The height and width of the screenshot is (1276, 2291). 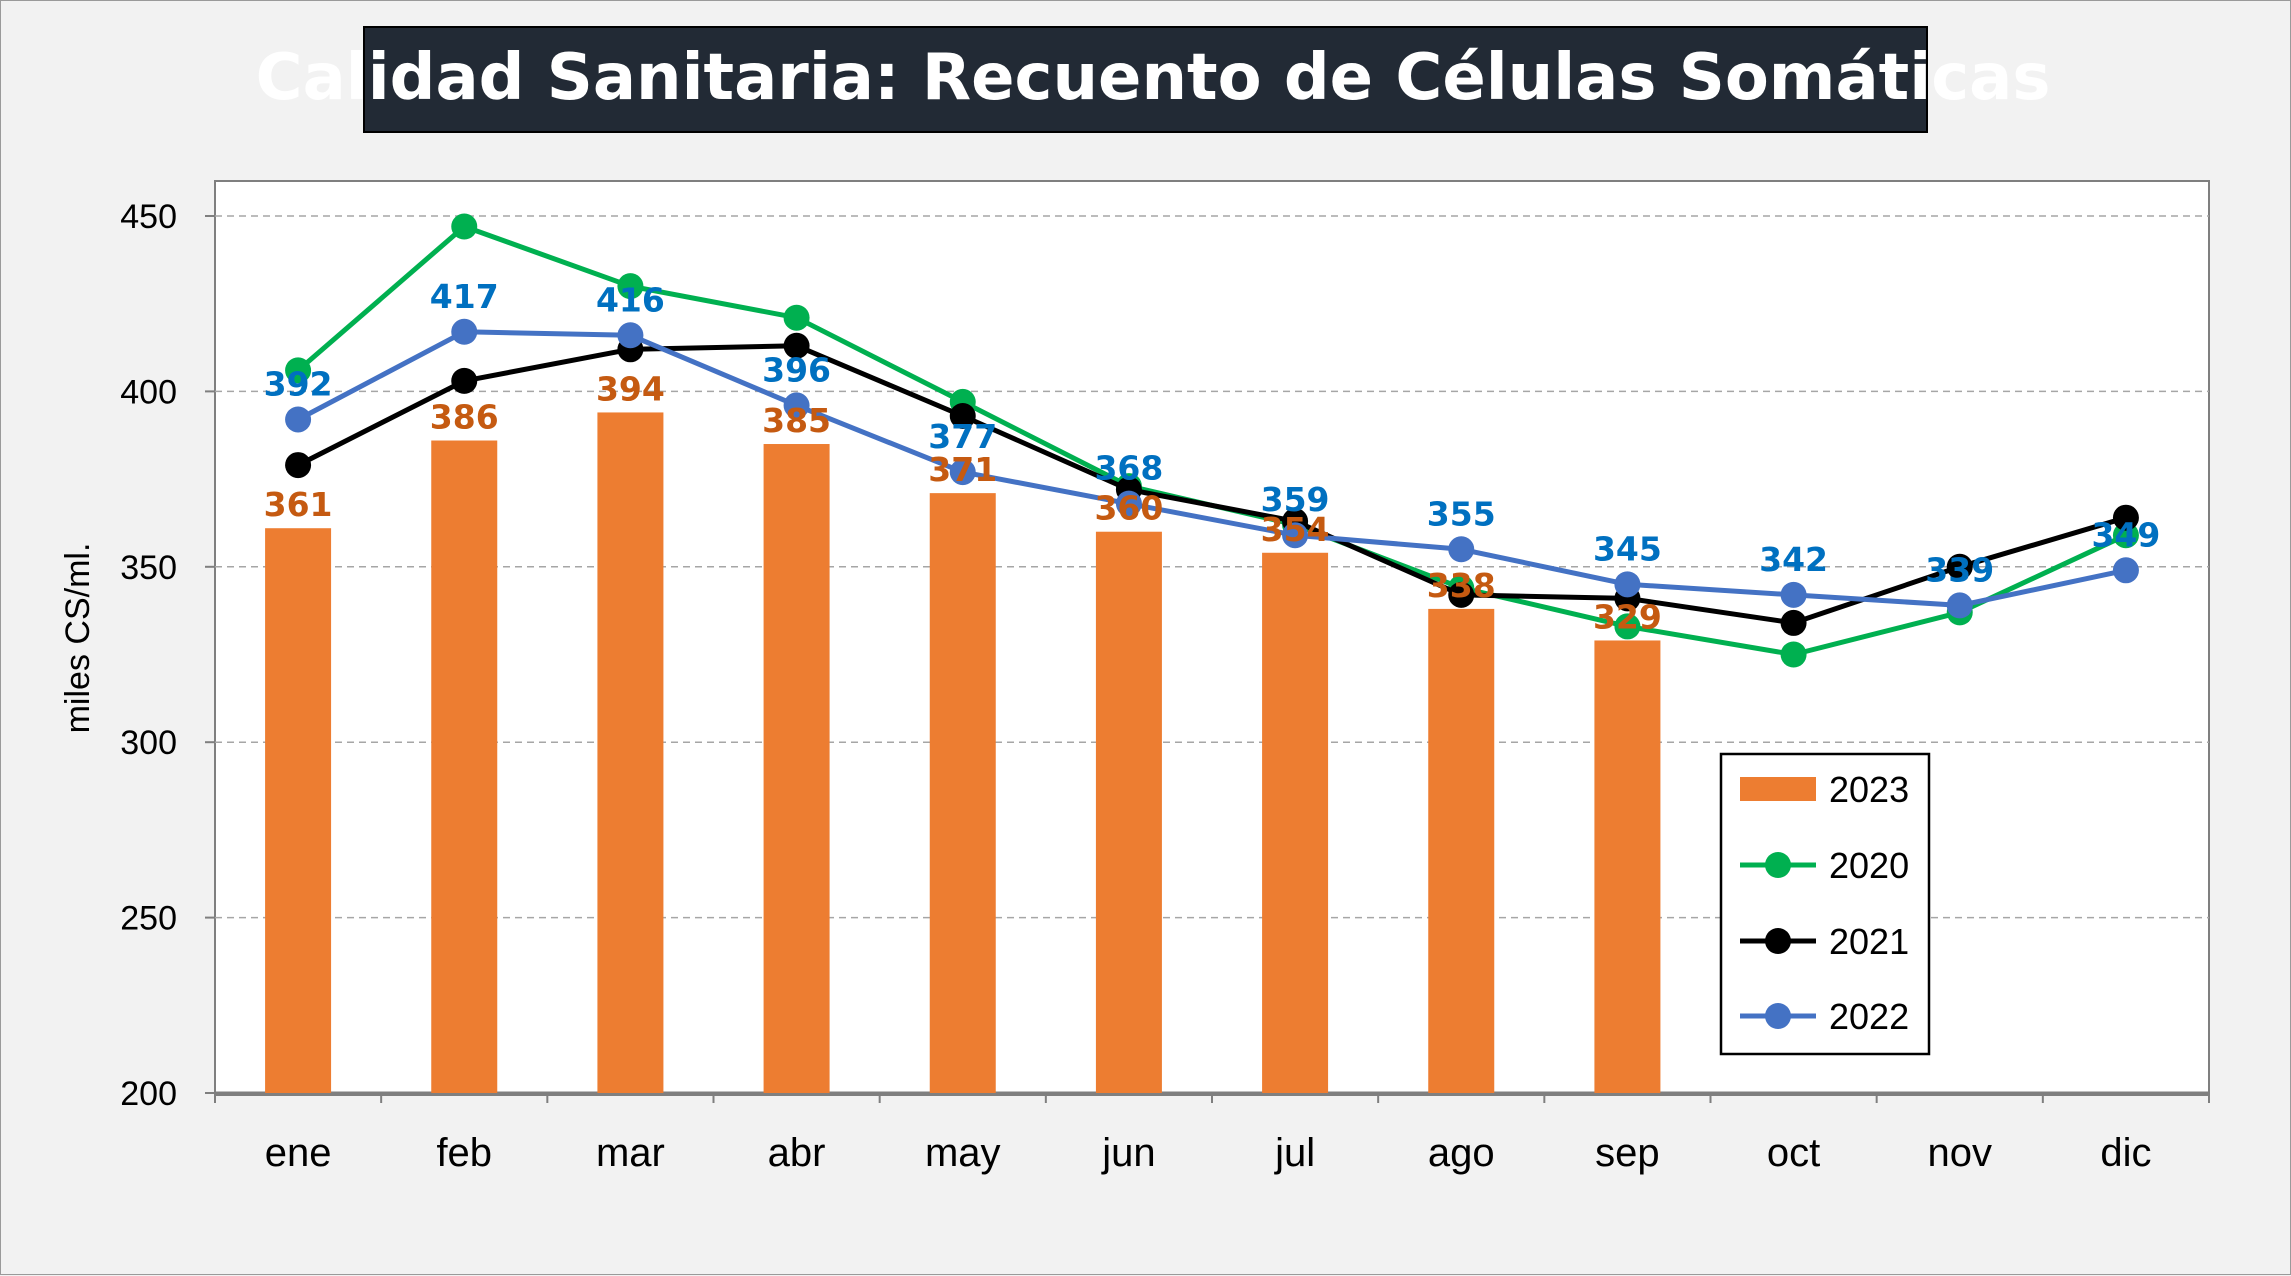 What do you see at coordinates (464, 417) in the screenshot?
I see `data-label-2023: 386` at bounding box center [464, 417].